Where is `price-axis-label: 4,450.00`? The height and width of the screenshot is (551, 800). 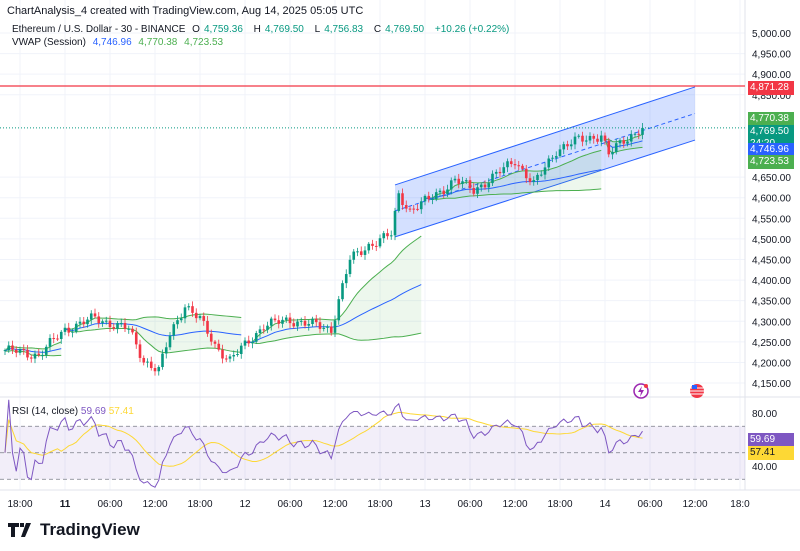
price-axis-label: 4,450.00 is located at coordinates (771, 260).